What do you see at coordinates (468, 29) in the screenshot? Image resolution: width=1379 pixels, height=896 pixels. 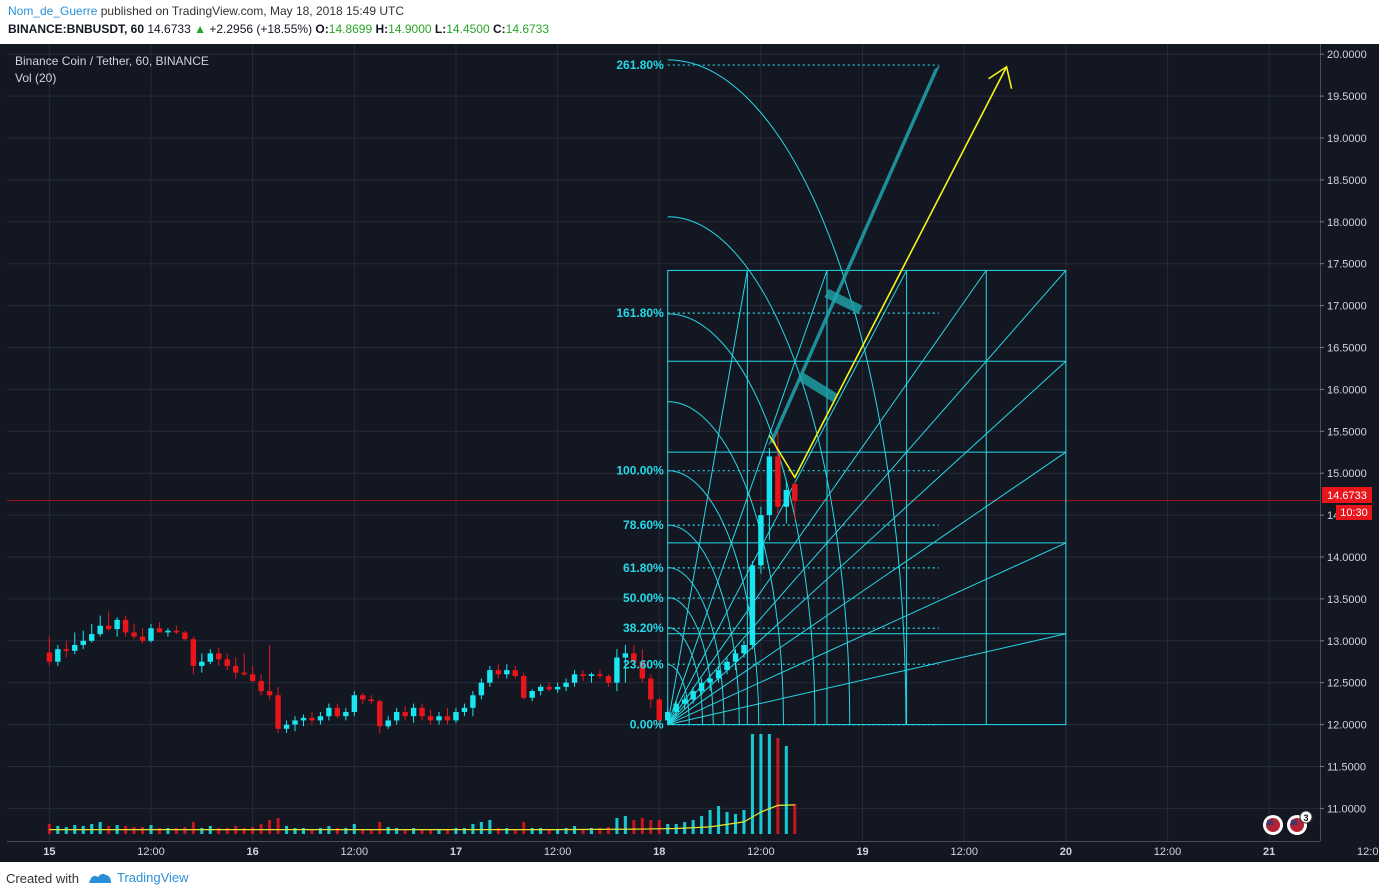 I see `low-value: 14.4500` at bounding box center [468, 29].